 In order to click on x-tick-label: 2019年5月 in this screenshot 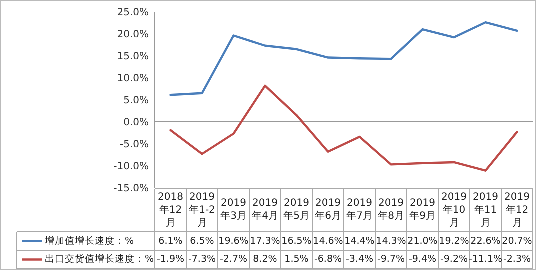, I will do `click(296, 210)`.